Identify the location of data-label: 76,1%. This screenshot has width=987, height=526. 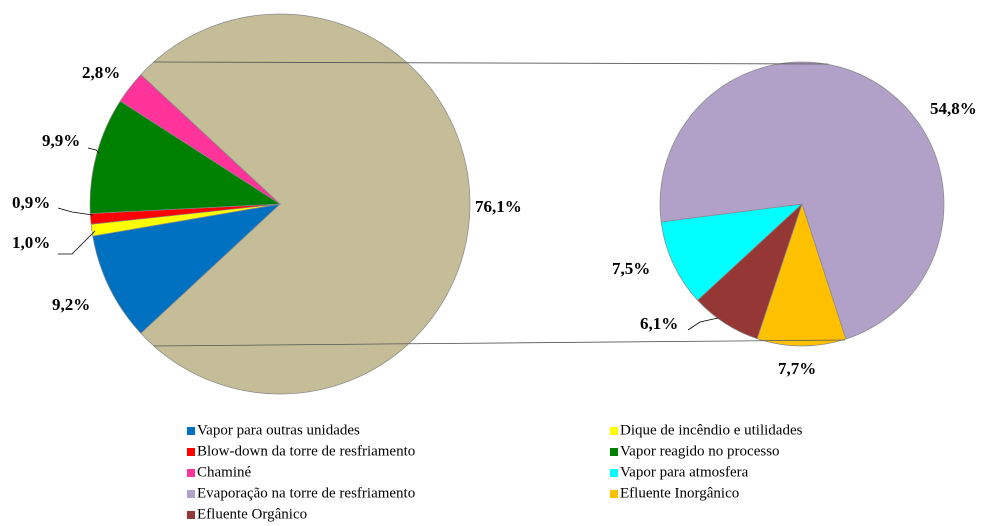
(498, 206).